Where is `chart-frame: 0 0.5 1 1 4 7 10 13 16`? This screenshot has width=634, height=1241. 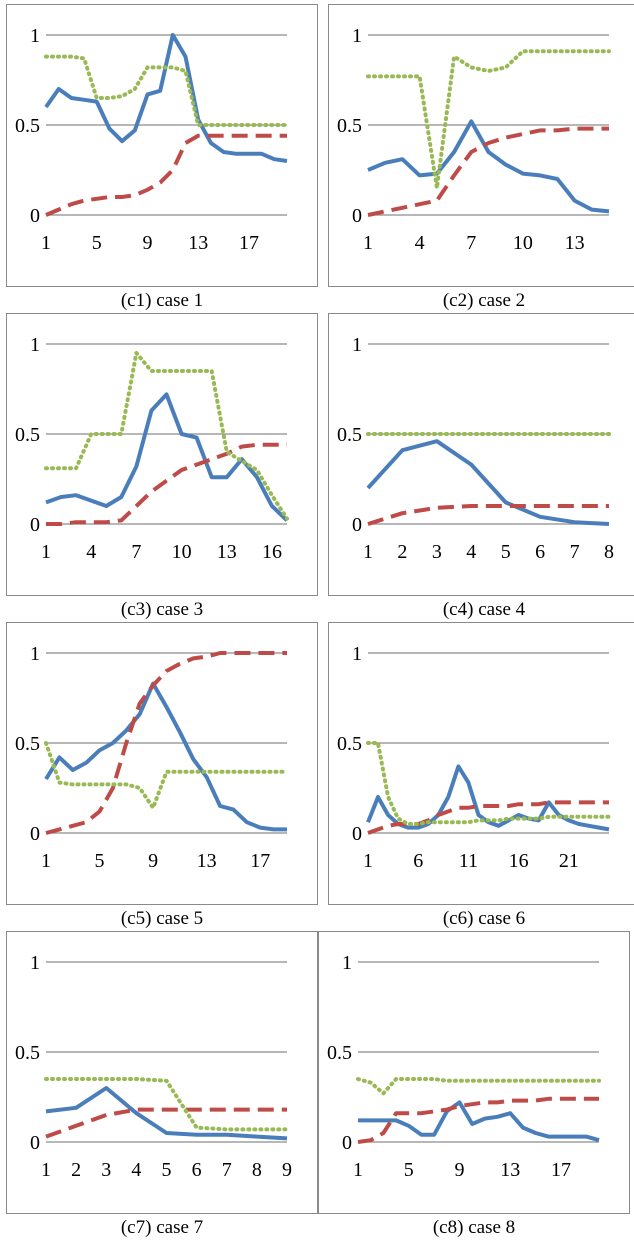 chart-frame: 0 0.5 1 1 4 7 10 13 16 is located at coordinates (162, 454).